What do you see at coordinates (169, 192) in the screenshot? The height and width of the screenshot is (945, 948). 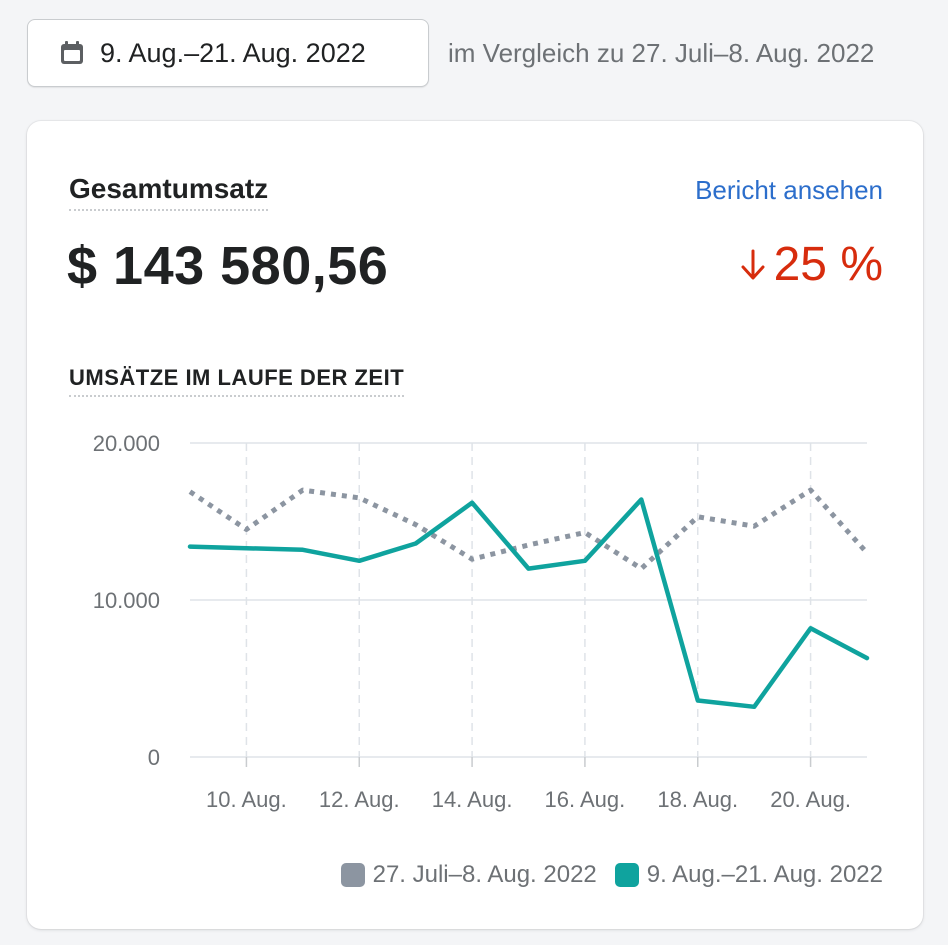 I see `metric-title: Gesamtumsatz` at bounding box center [169, 192].